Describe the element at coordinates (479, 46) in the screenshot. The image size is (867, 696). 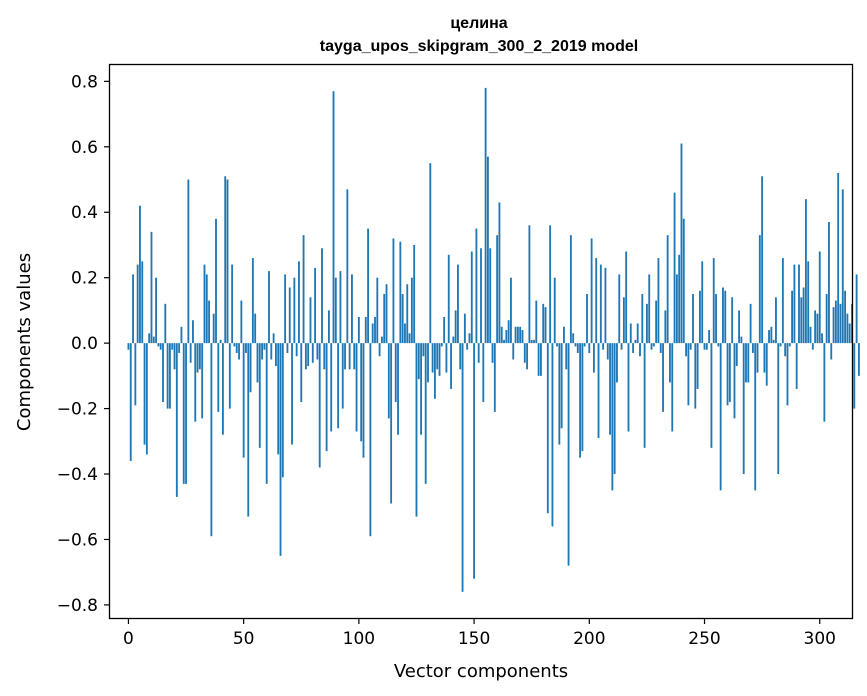
I see `chart-subtitle: tayga_upos_skipgram_300_2_2019 model` at that location.